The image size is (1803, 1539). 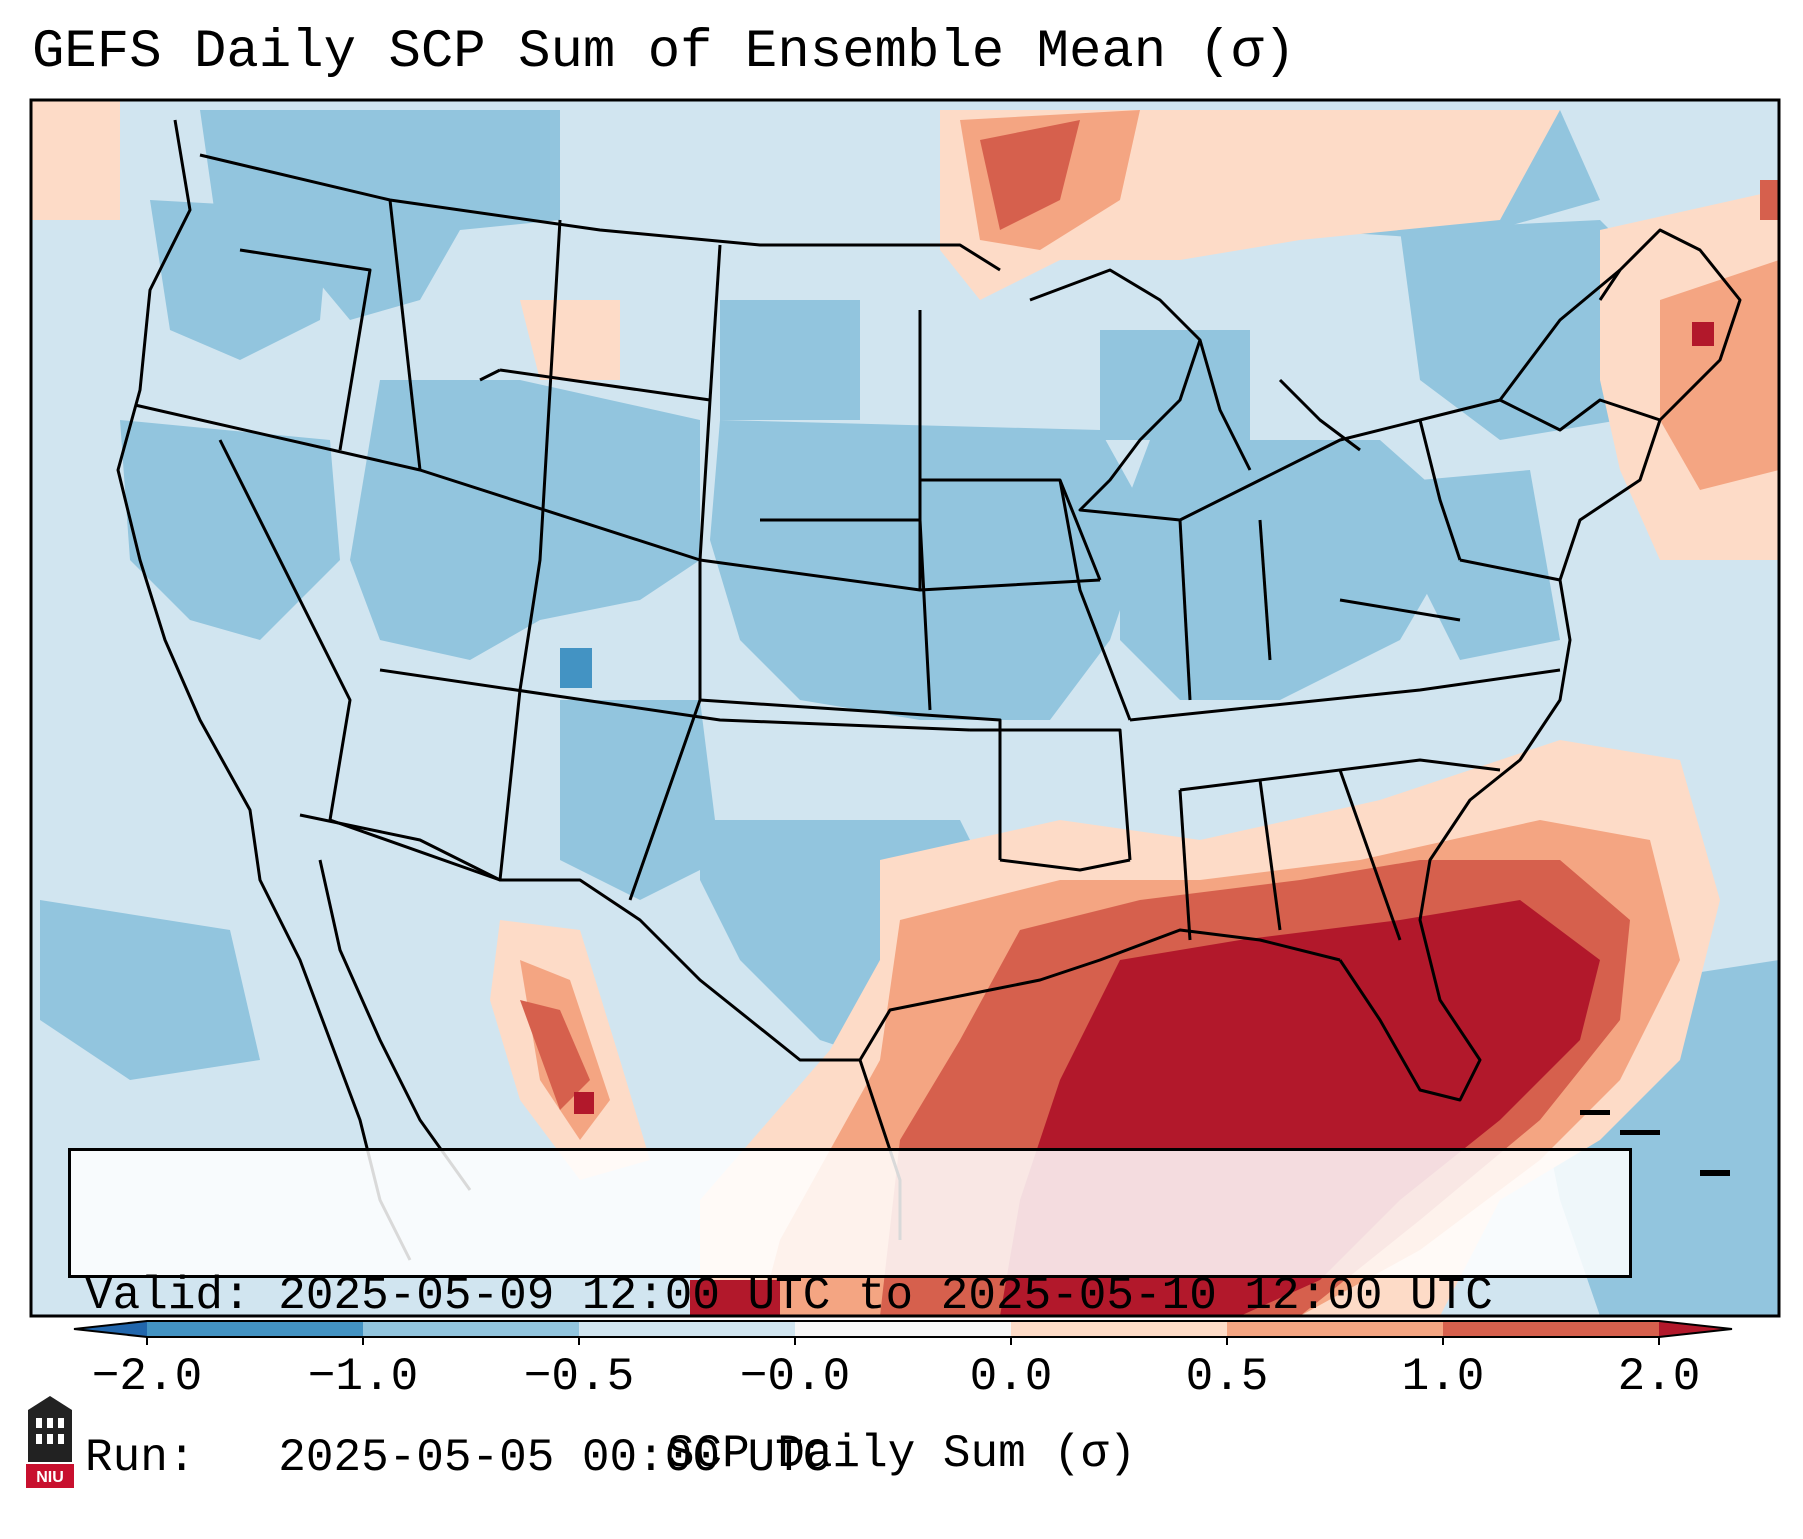 What do you see at coordinates (1695, 1329) in the screenshot?
I see `colorbar-extend-high` at bounding box center [1695, 1329].